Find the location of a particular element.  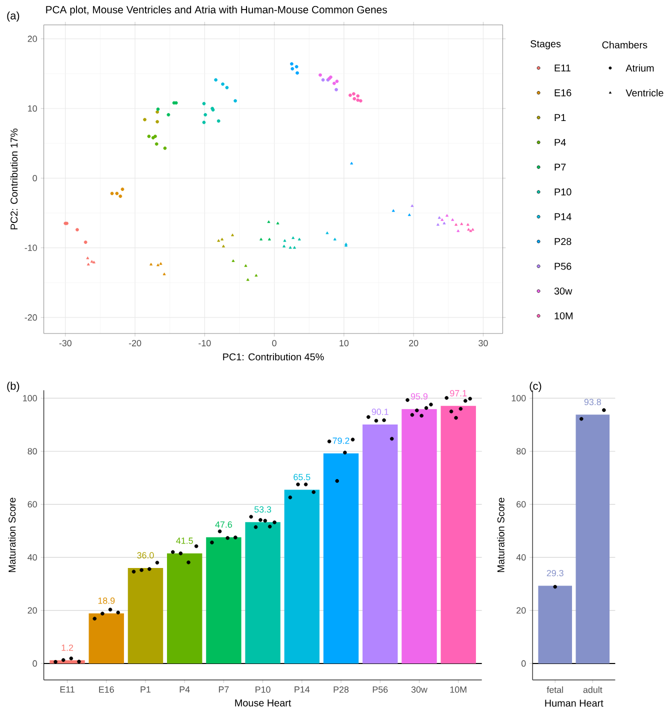

x-tick-label: 20 is located at coordinates (413, 343).